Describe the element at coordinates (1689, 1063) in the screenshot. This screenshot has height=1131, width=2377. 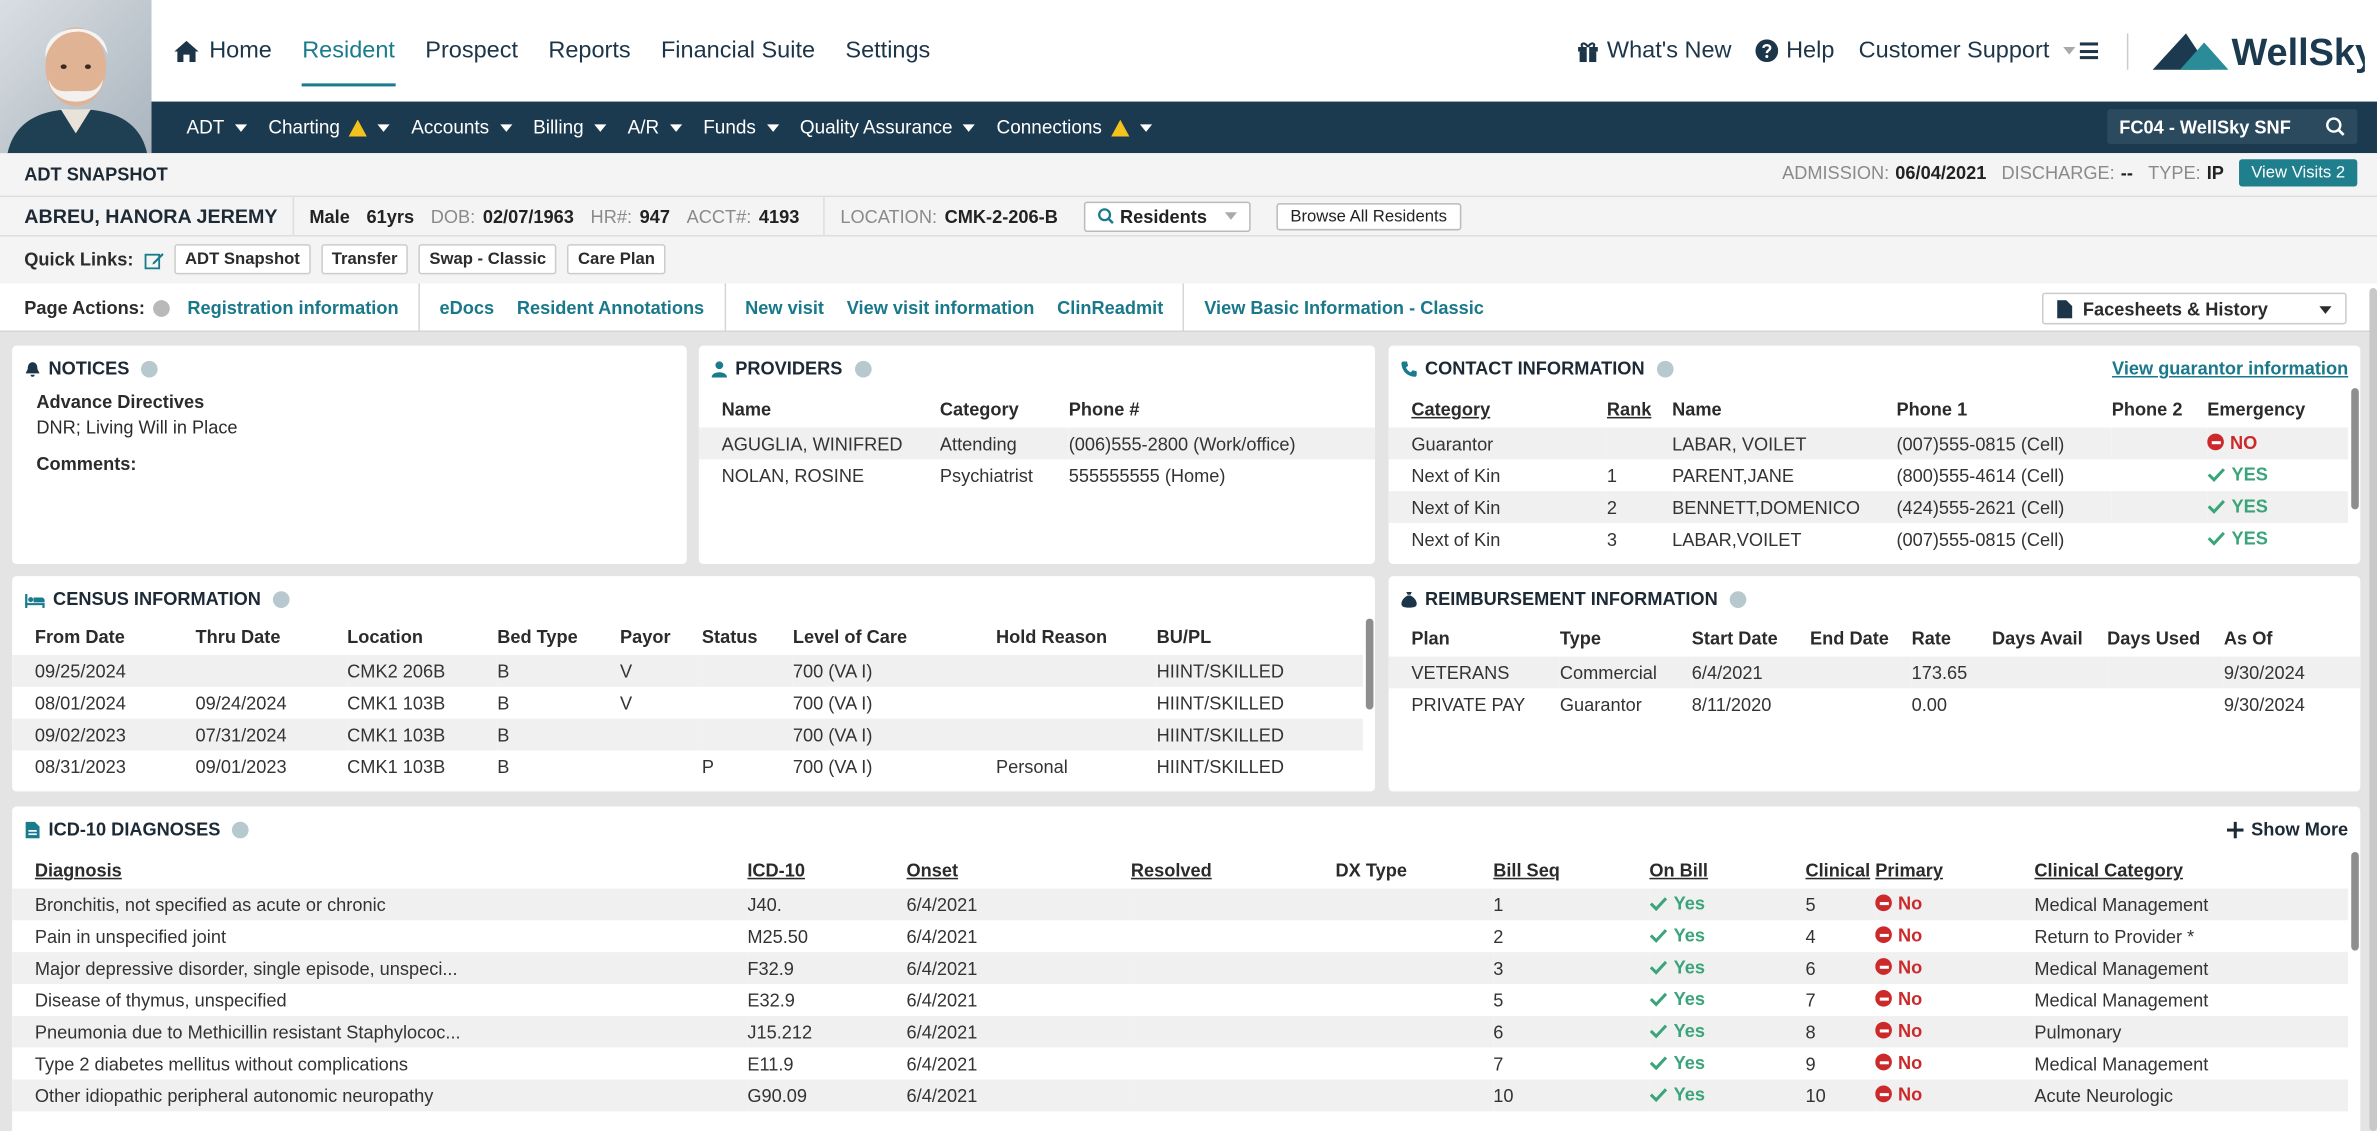
I see `flag-label: Yes` at that location.